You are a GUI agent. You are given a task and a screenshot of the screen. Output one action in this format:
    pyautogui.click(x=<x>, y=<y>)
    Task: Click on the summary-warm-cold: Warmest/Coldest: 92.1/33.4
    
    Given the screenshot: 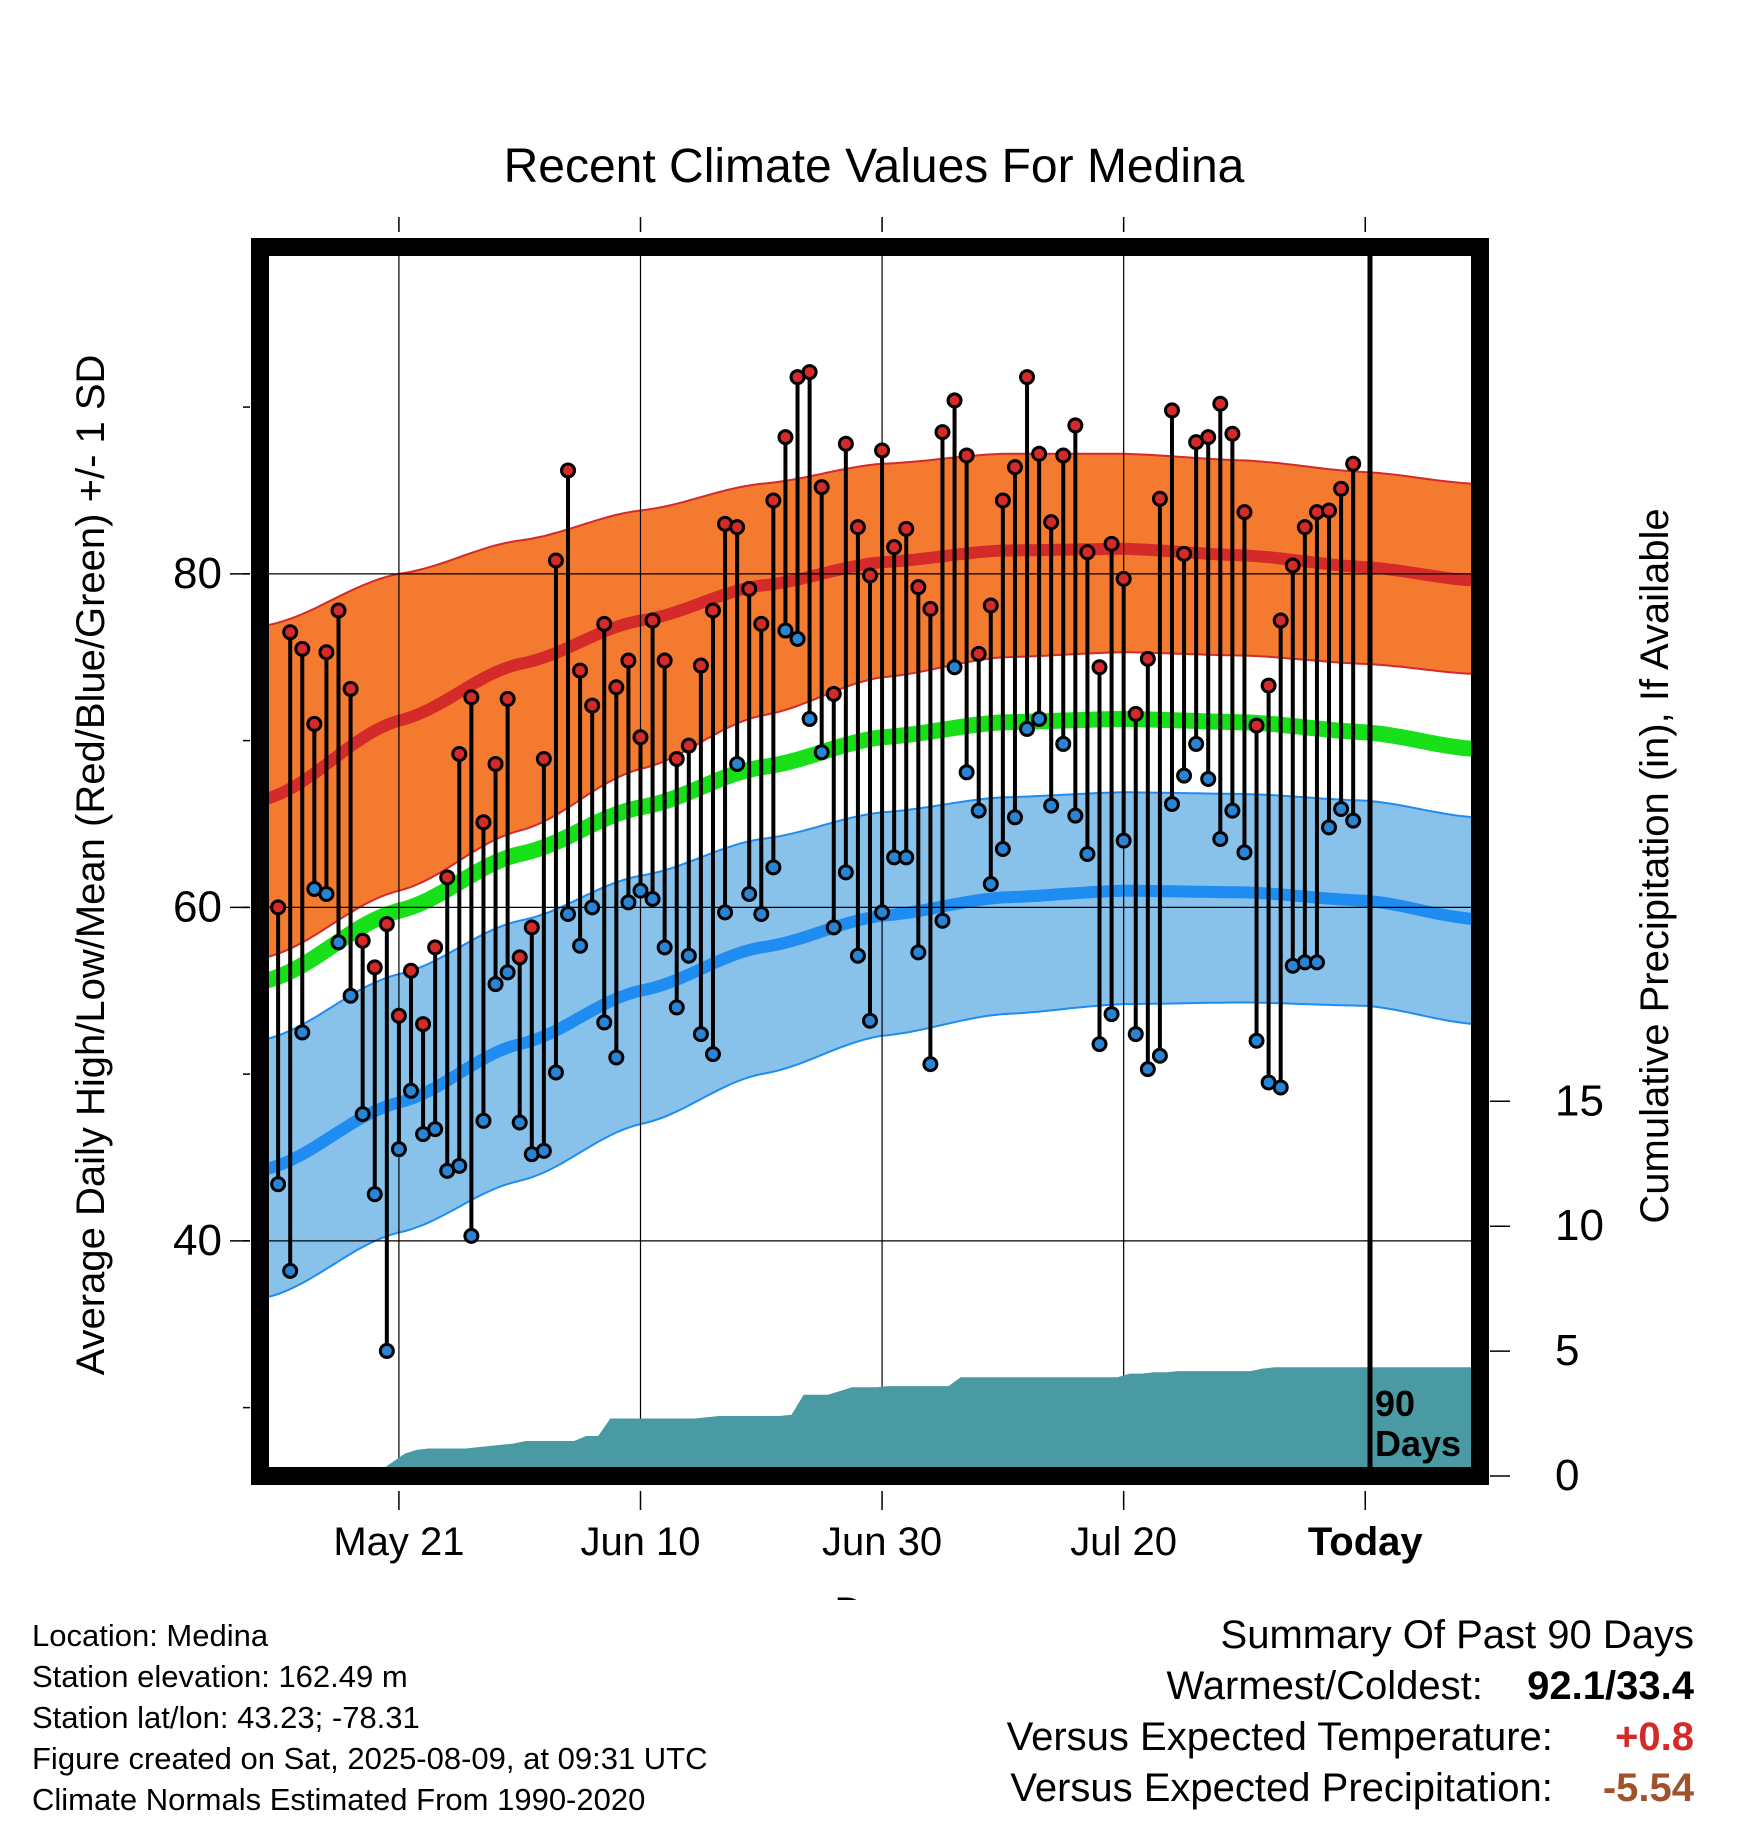 What is the action you would take?
    pyautogui.click(x=1351, y=1686)
    